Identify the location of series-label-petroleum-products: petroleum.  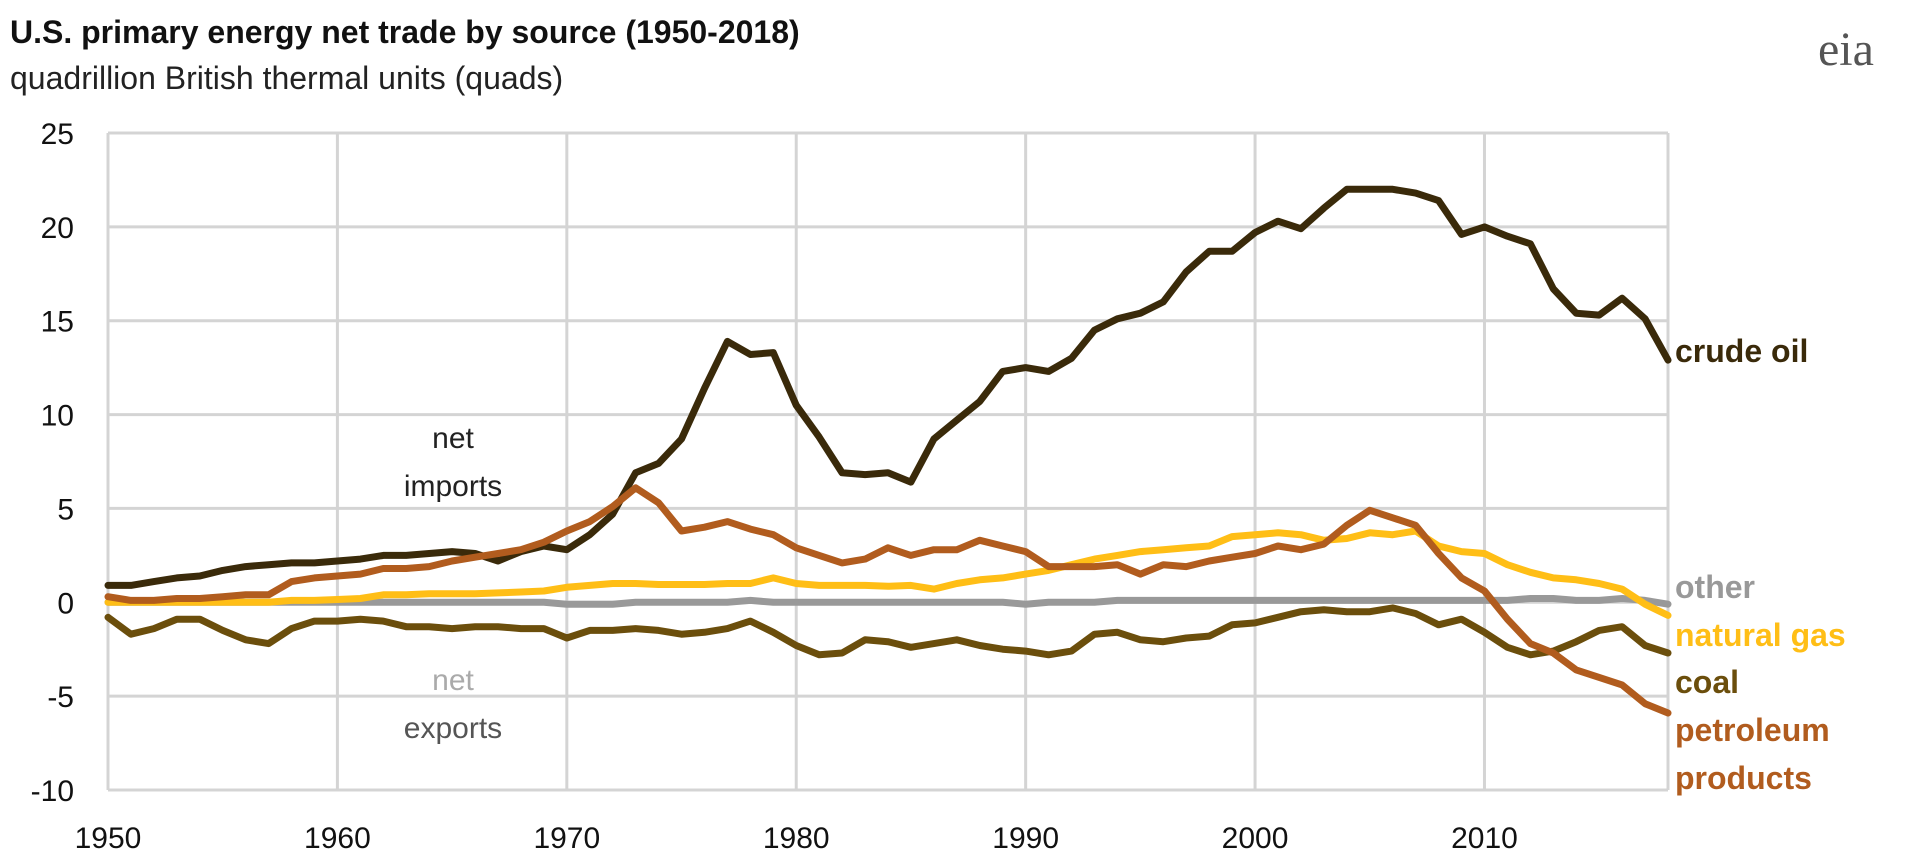
(1752, 730).